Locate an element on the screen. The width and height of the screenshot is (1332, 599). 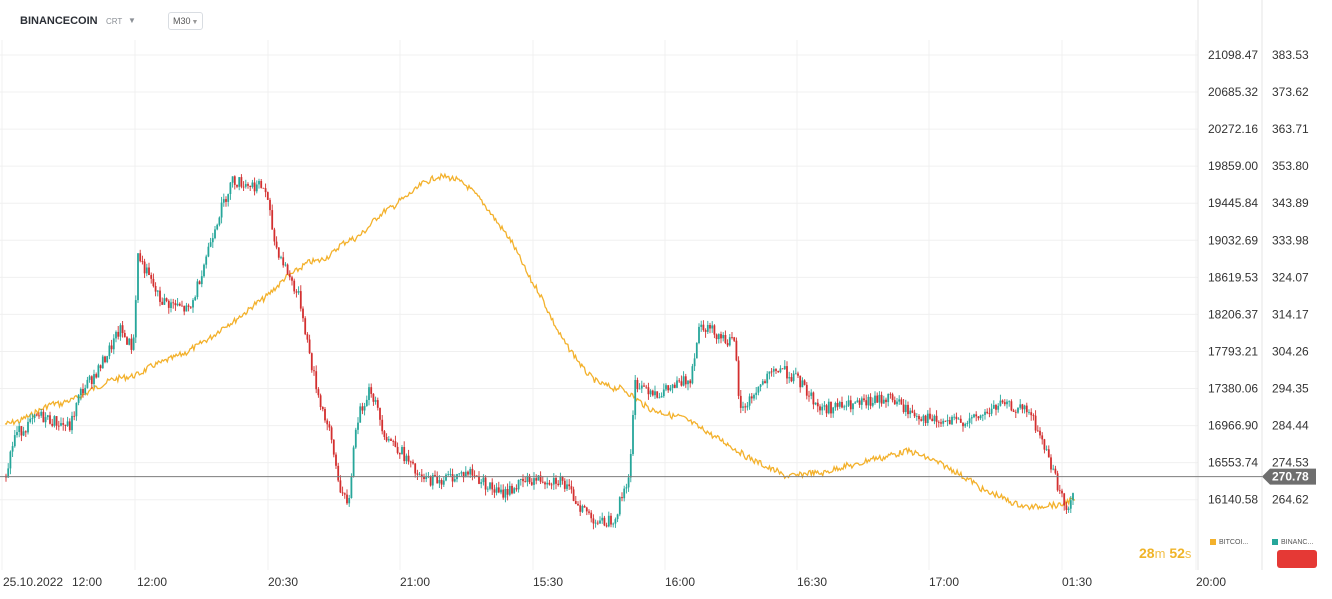
timeframe-selector: M30▼ is located at coordinates (186, 21).